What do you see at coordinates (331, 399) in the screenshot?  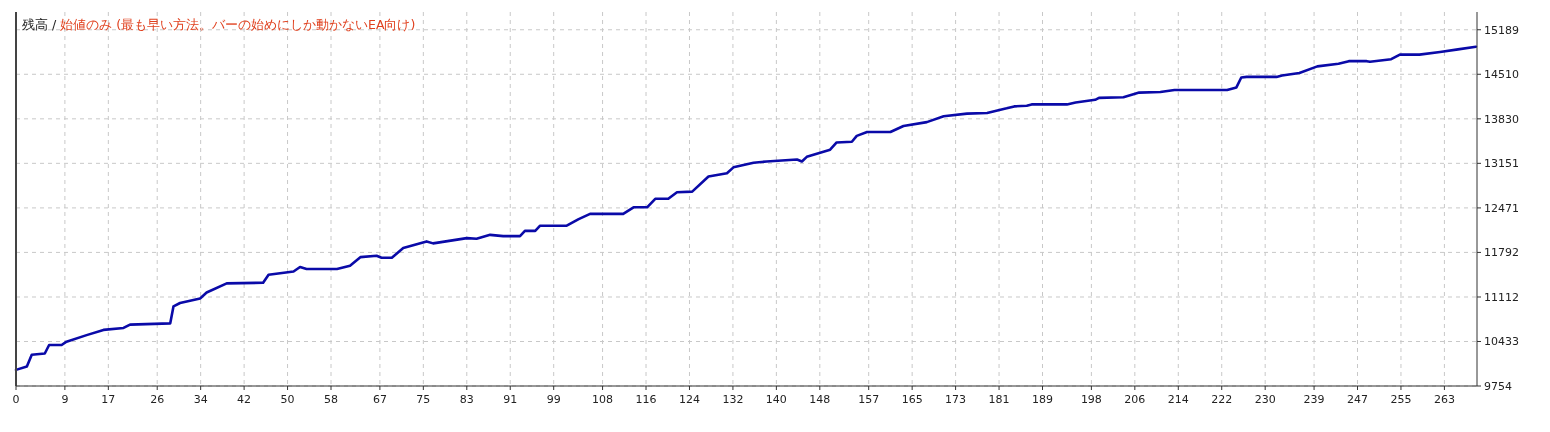 I see `x-tick-label: 58` at bounding box center [331, 399].